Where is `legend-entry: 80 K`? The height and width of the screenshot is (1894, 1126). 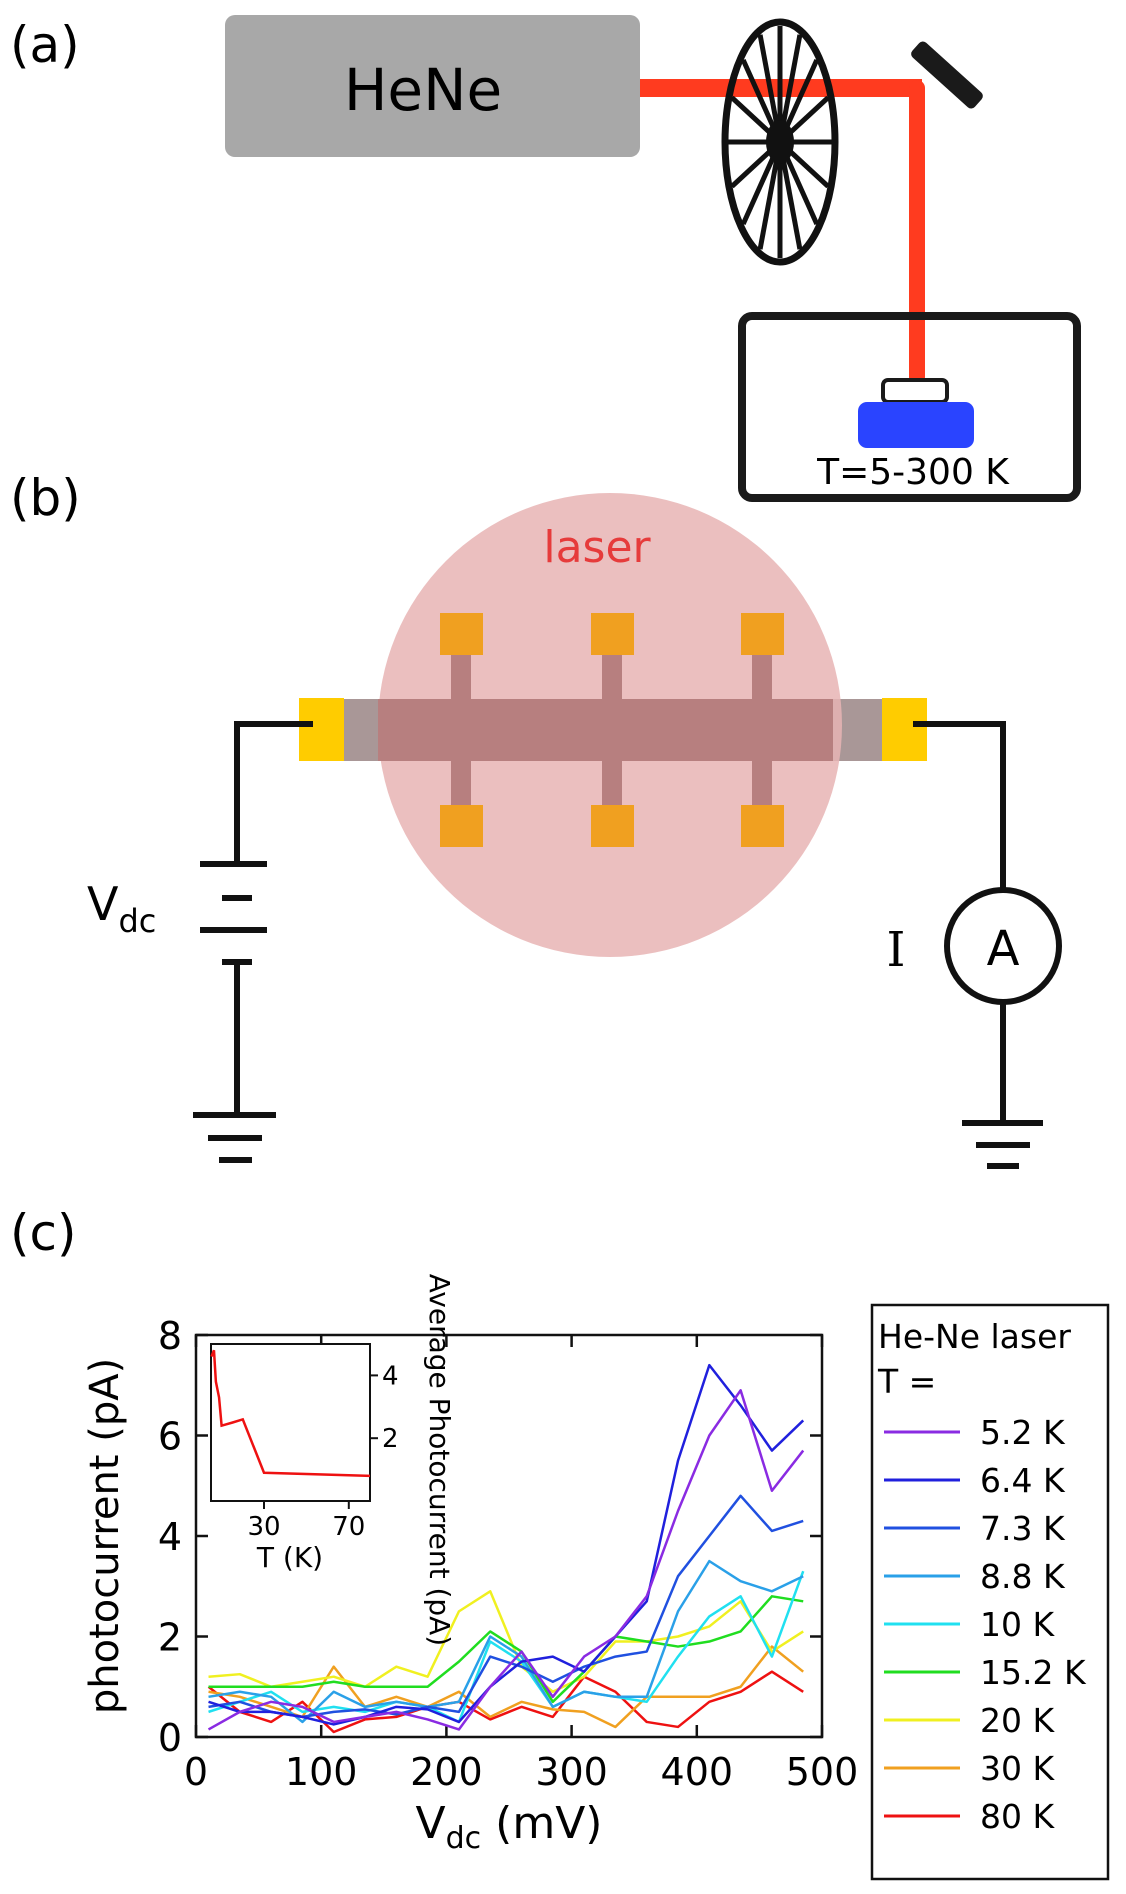 legend-entry: 80 K is located at coordinates (1017, 1816).